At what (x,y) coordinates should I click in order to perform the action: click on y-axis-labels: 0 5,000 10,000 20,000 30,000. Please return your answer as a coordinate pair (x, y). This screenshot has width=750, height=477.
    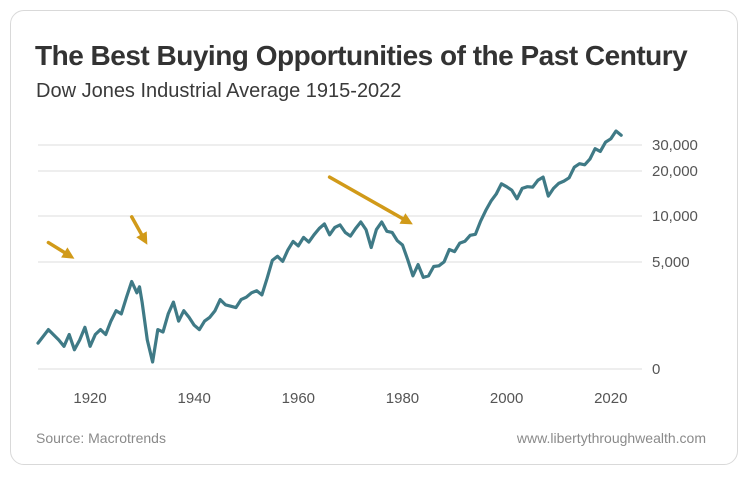
    Looking at the image, I should click on (675, 257).